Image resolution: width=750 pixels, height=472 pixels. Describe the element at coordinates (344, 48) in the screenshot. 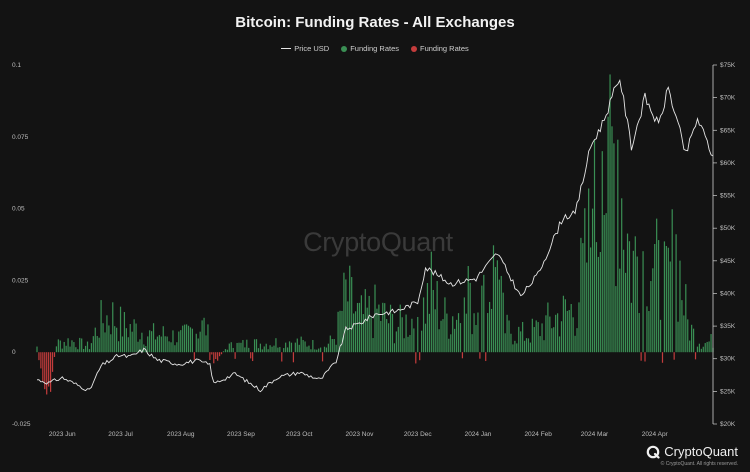

I see `legend-swatch-green` at that location.